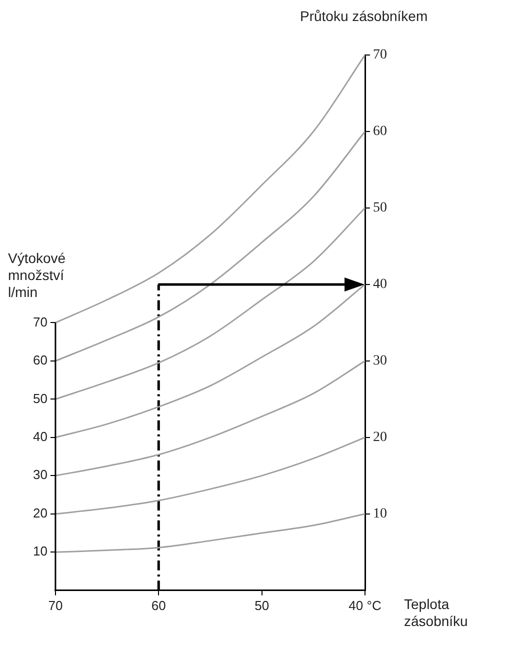 The width and height of the screenshot is (515, 657). I want to click on y-tick-label: 20, so click(40, 512).